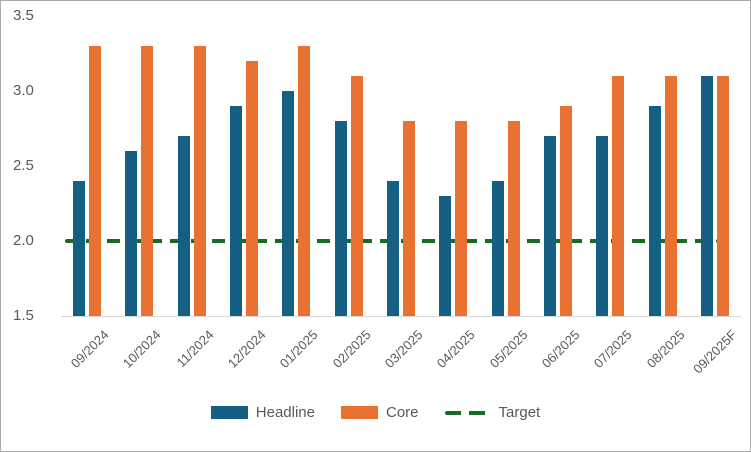  I want to click on core-swatch-icon, so click(359, 412).